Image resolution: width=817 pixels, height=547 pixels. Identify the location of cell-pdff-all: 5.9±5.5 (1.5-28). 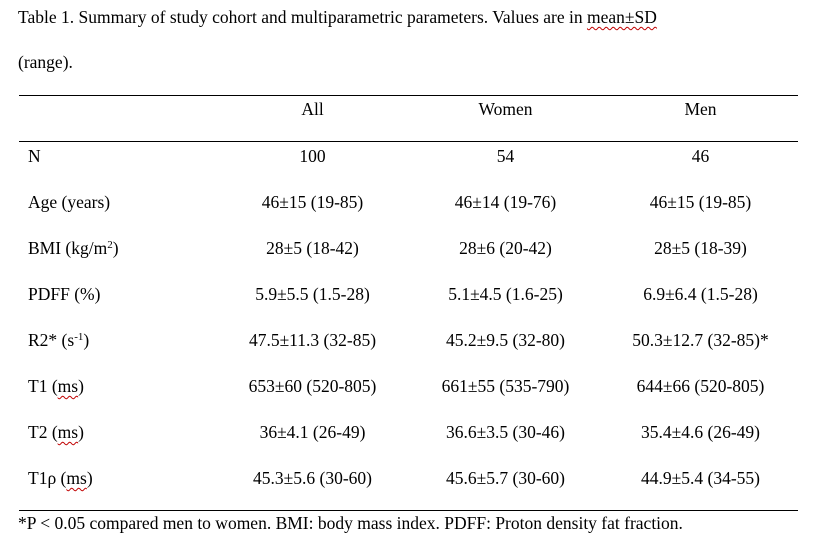
(312, 294).